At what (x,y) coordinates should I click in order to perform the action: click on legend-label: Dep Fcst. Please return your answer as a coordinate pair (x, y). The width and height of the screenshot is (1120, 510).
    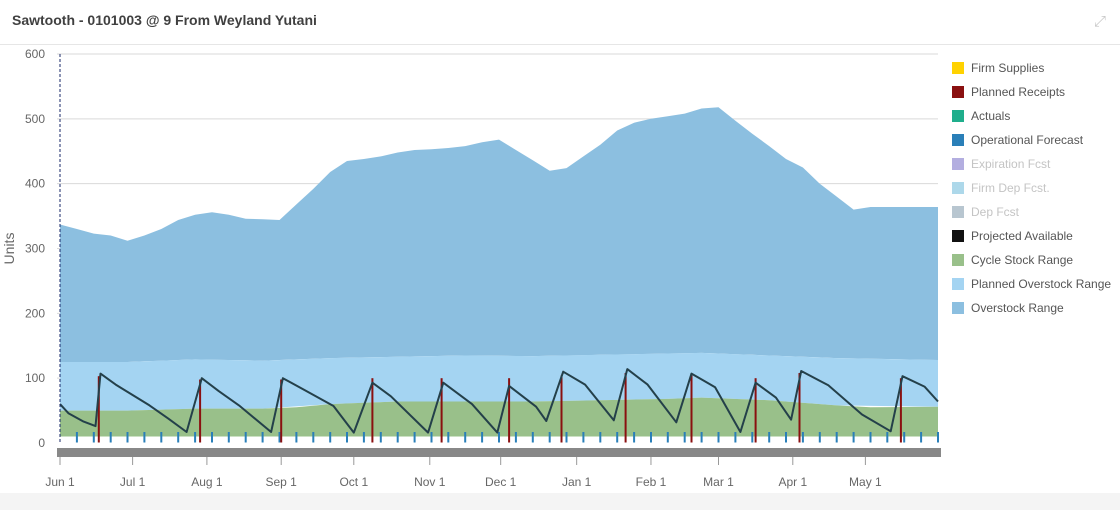
    Looking at the image, I should click on (995, 212).